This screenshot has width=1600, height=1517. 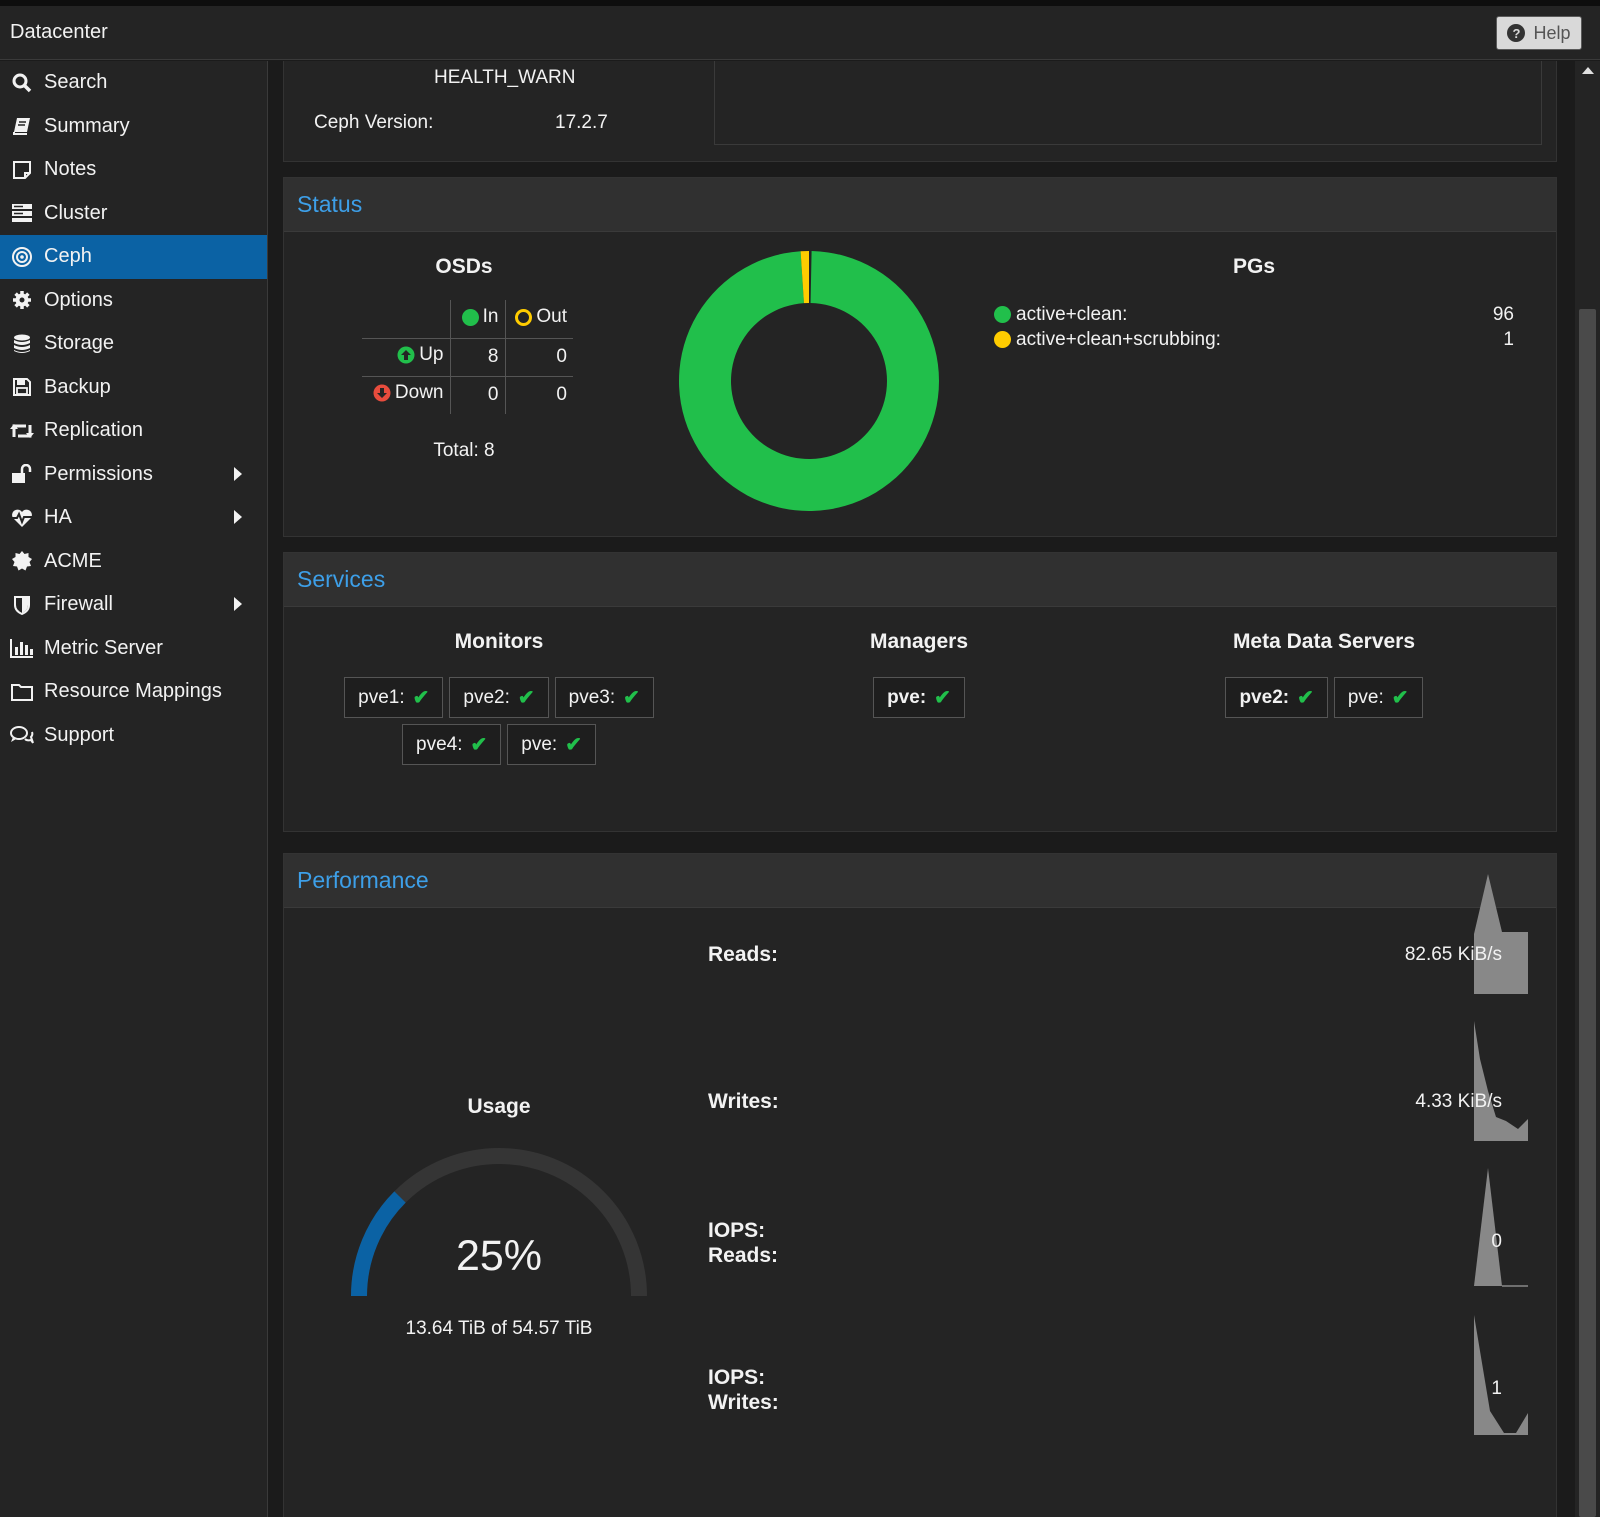 What do you see at coordinates (133, 605) in the screenshot?
I see `sidebar-item-firewall: Firewall` at bounding box center [133, 605].